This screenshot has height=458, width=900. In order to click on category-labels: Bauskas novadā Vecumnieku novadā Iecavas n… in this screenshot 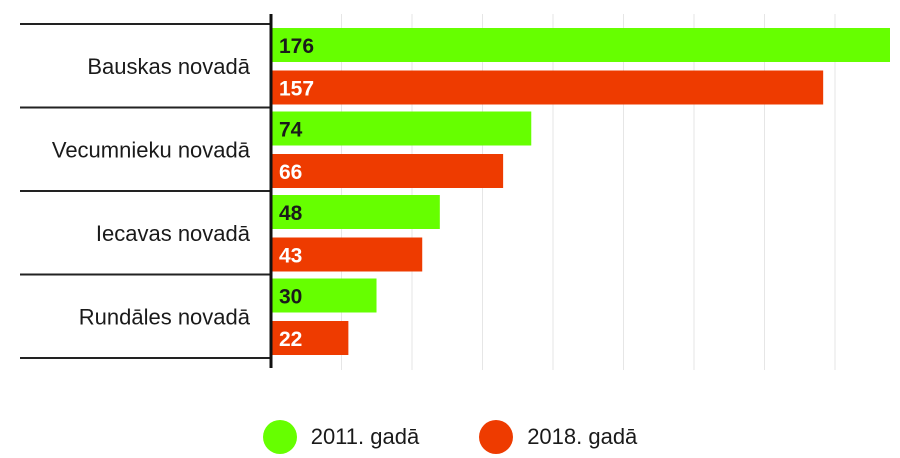, I will do `click(151, 192)`.